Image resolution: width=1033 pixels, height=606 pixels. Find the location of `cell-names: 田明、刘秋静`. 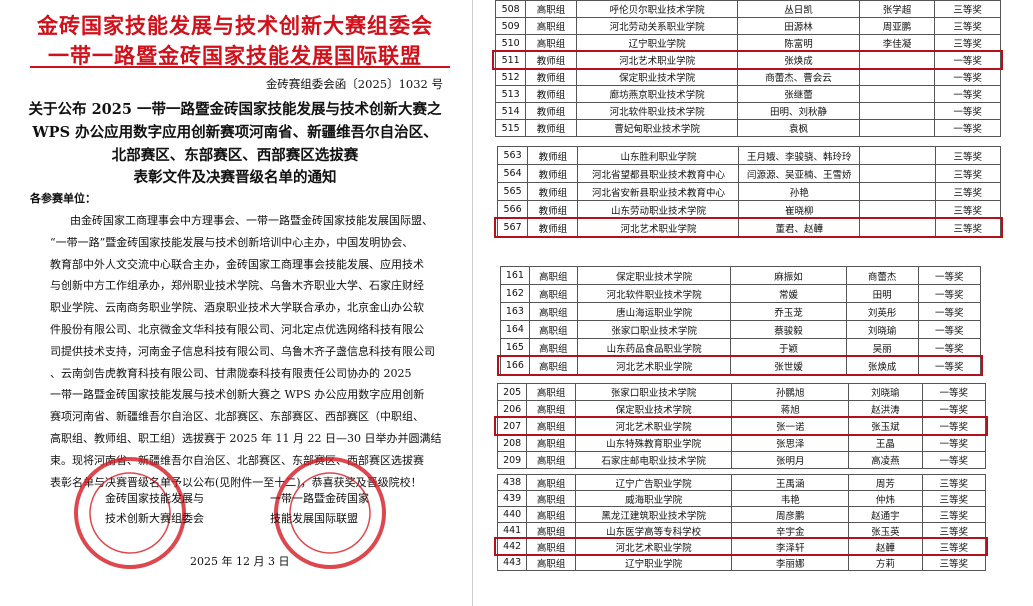

cell-names: 田明、刘秋静 is located at coordinates (798, 111).